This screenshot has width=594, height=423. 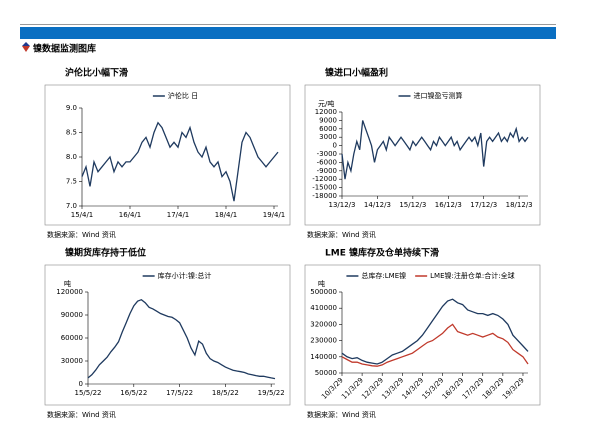 What do you see at coordinates (225, 393) in the screenshot?
I see `x-tick-label: 18/5/22` at bounding box center [225, 393].